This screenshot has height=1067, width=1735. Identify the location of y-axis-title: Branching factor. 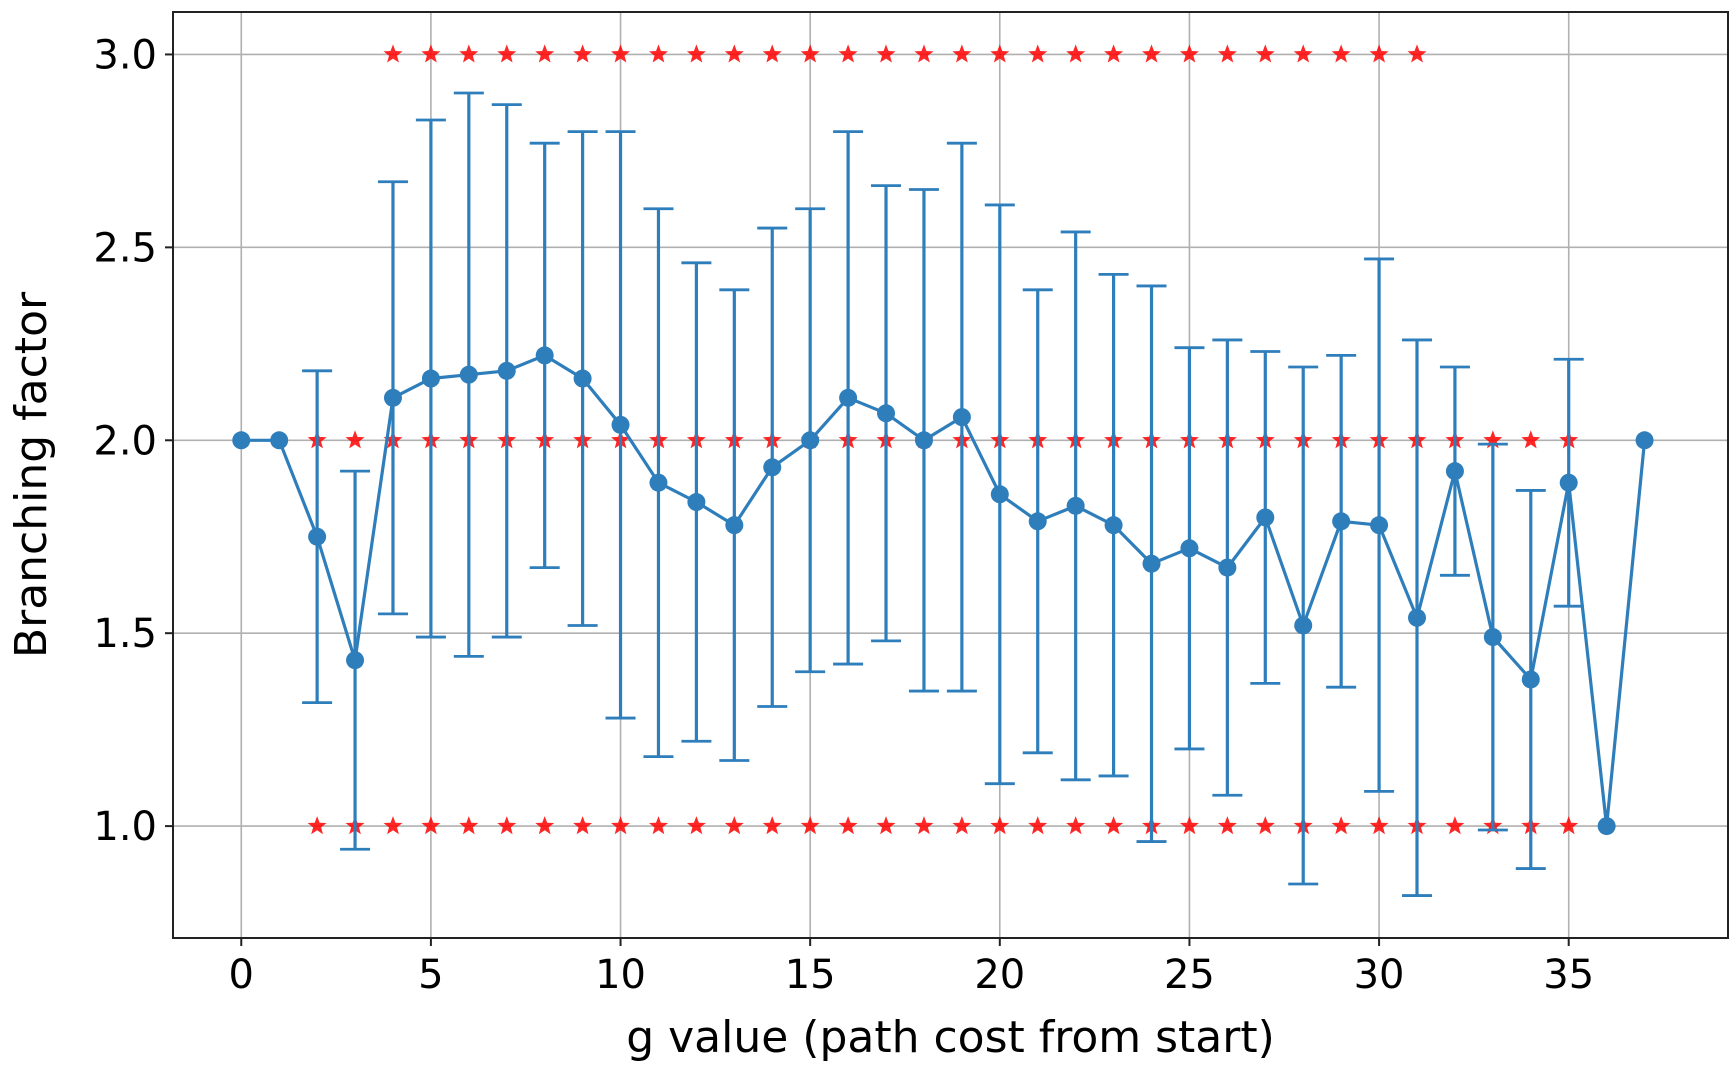
(31, 474).